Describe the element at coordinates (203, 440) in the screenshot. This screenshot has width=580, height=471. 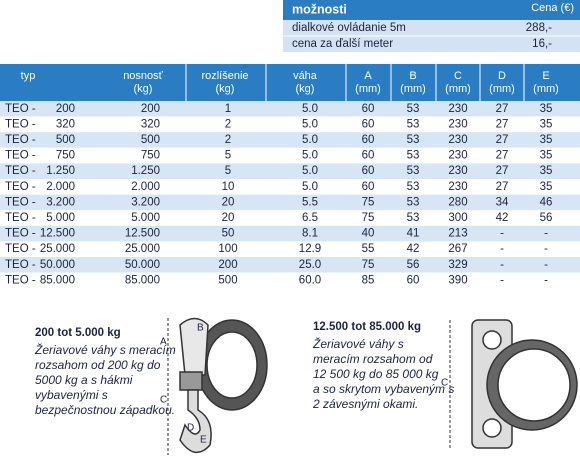
I see `dimension-label: E` at that location.